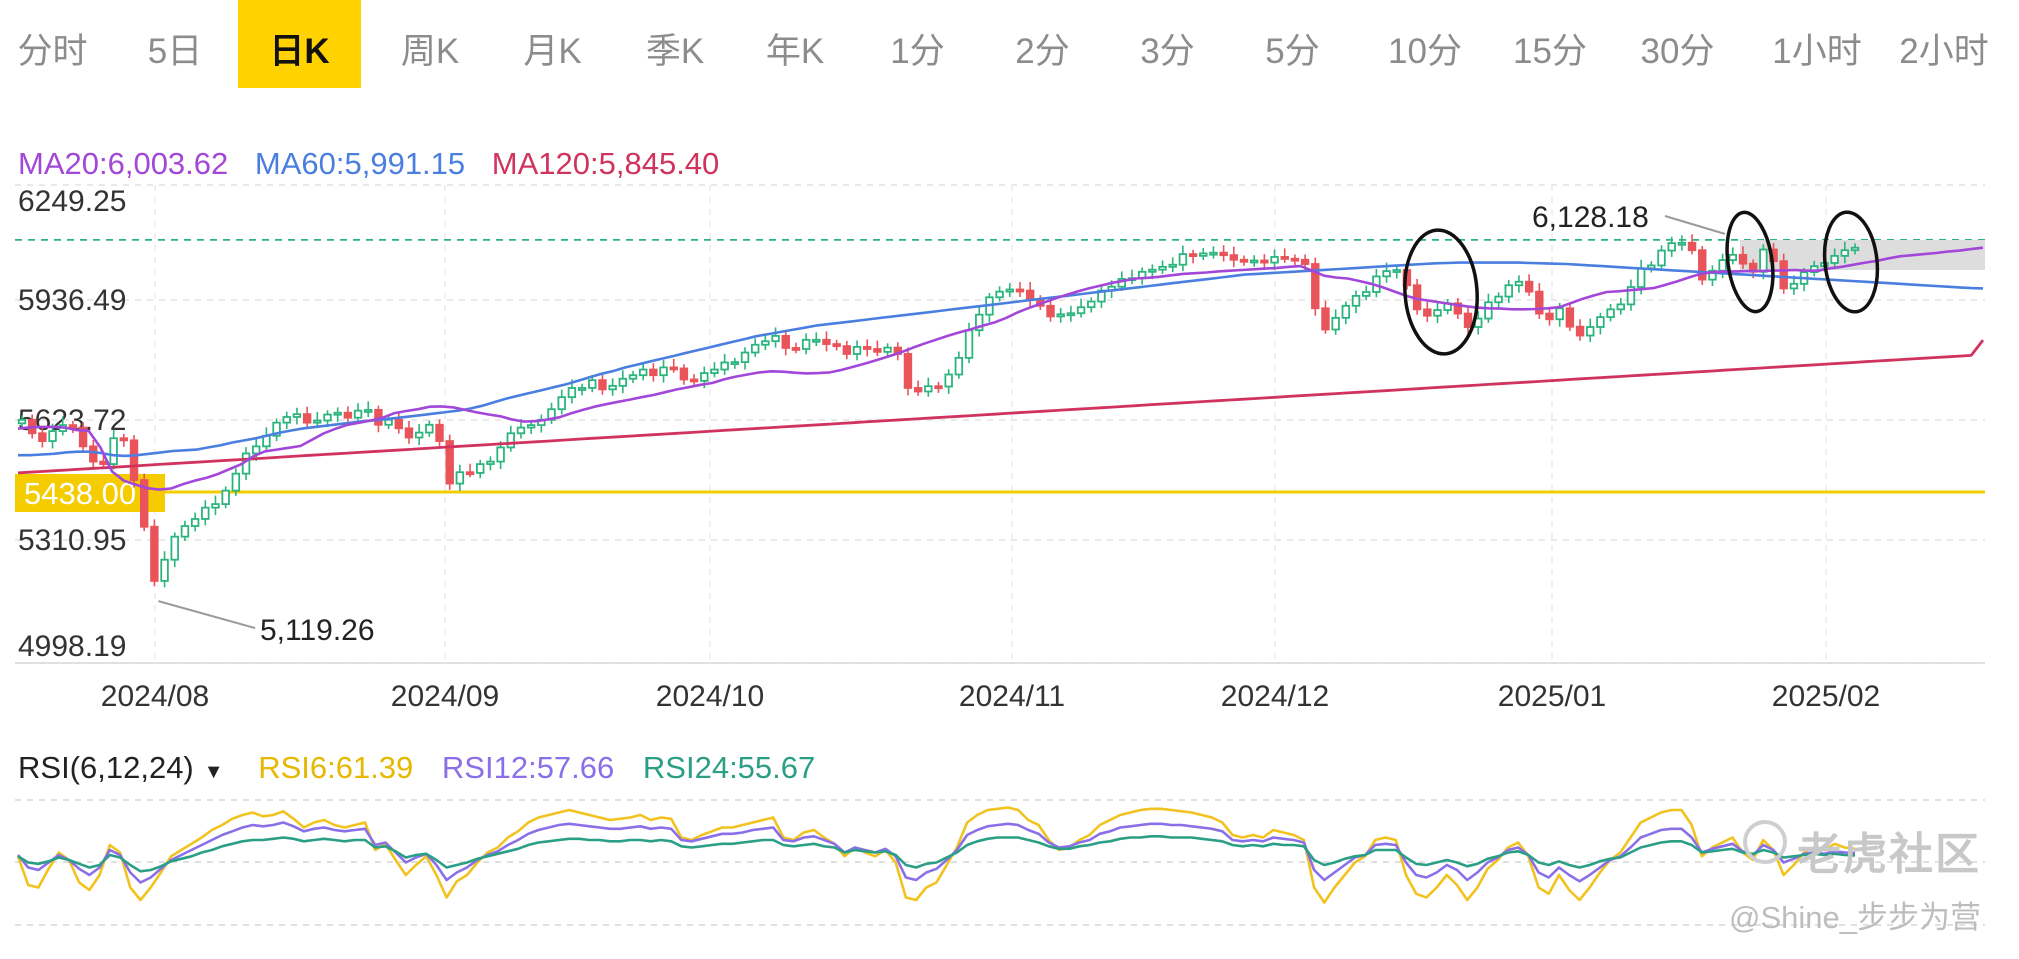 This screenshot has height=959, width=2019. What do you see at coordinates (213, 772) in the screenshot?
I see `dropdown-triangle-icon: ▼` at bounding box center [213, 772].